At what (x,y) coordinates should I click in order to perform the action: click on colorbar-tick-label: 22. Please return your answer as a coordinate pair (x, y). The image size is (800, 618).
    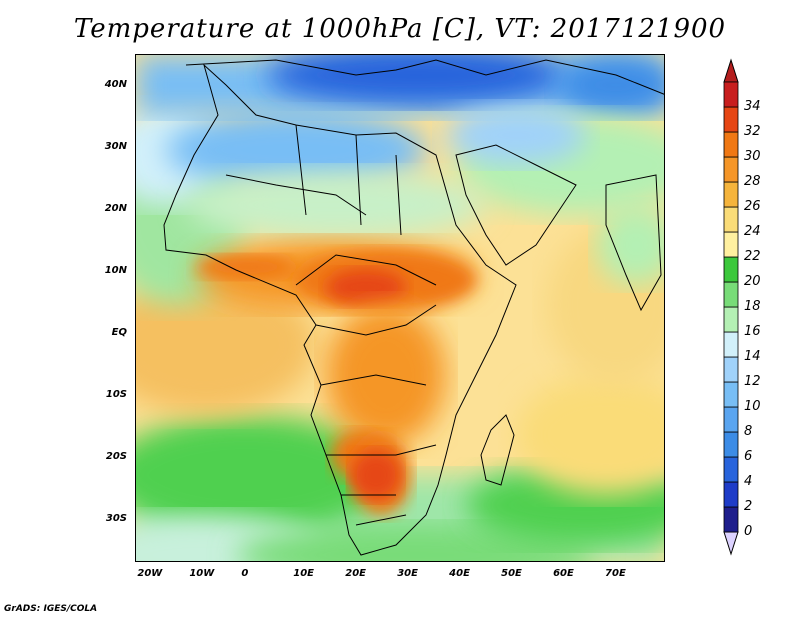
    Looking at the image, I should click on (752, 256).